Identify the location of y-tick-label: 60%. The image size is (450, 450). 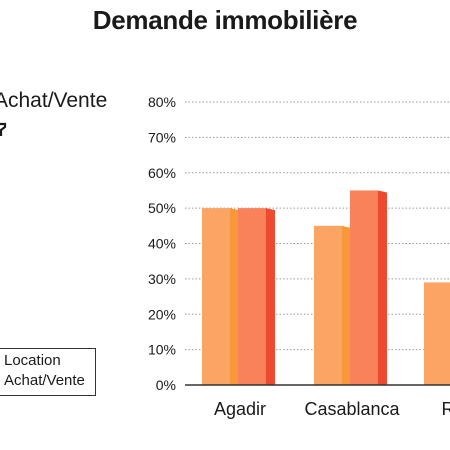
(162, 173).